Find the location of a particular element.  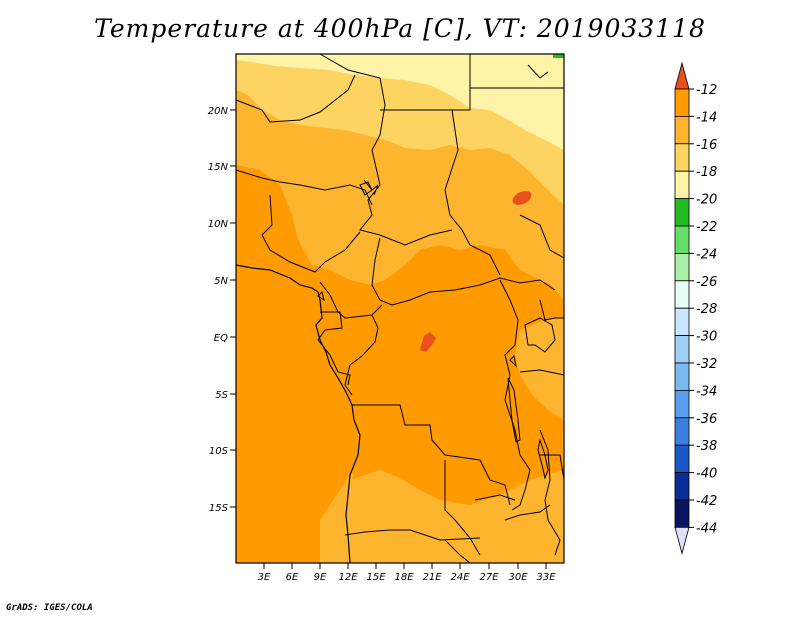

boundary-tanzania is located at coordinates (542, 372).